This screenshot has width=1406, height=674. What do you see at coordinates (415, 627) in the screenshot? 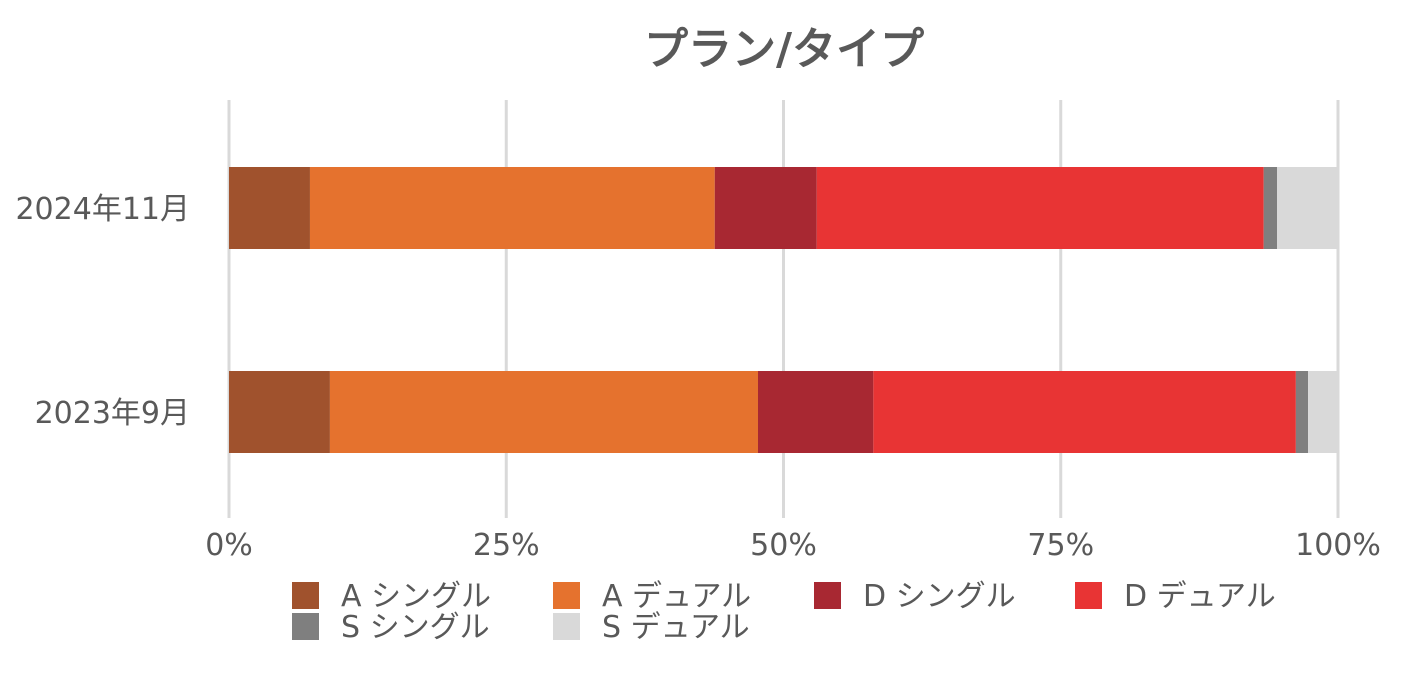
I see `legend-label: S シングル` at bounding box center [415, 627].